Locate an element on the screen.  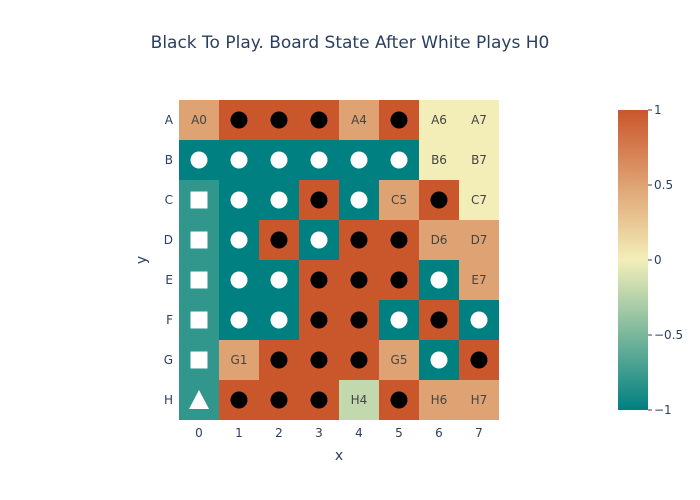
colorbar-tick-label: 0 is located at coordinates (658, 260).